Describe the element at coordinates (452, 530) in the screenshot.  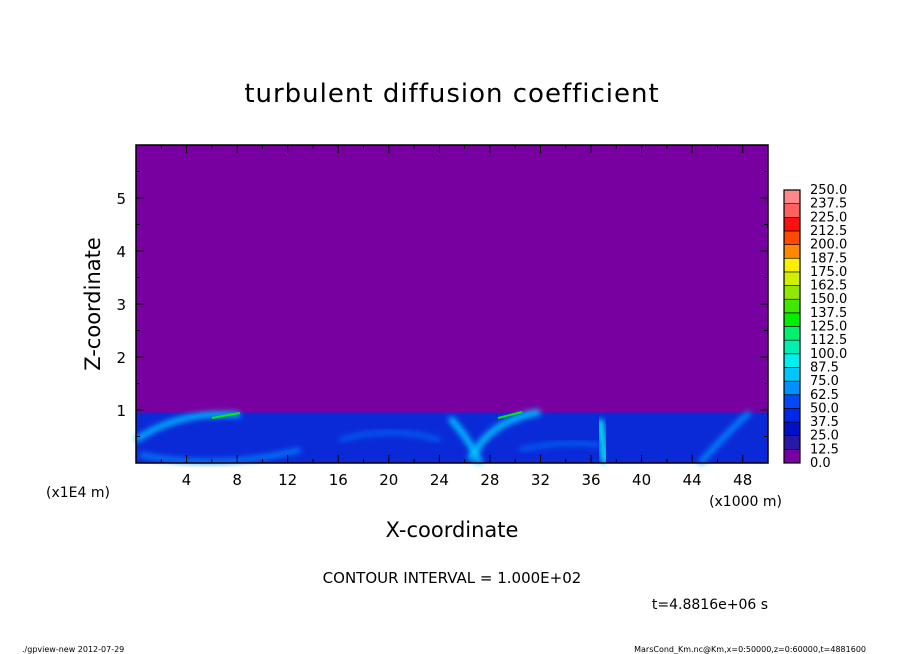
I see `x-axis-label: X-coordinate` at that location.